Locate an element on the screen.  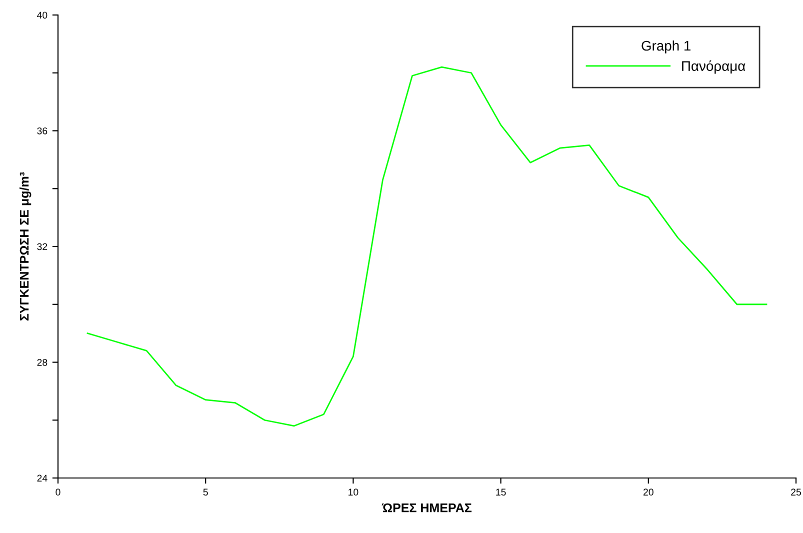
x-tick-label: 5 is located at coordinates (205, 492).